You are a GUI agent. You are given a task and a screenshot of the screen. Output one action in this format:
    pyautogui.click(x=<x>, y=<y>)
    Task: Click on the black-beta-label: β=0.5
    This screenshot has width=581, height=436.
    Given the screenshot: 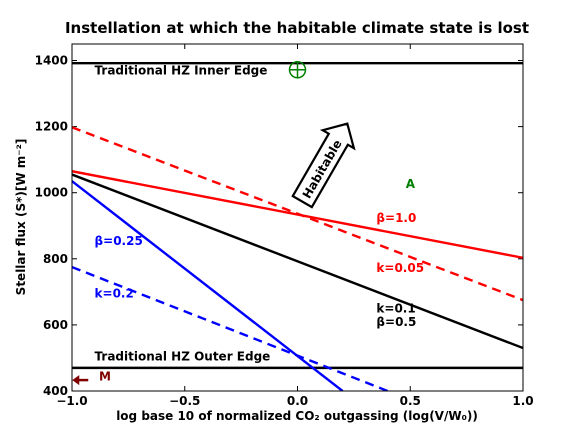 What is the action you would take?
    pyautogui.click(x=396, y=322)
    